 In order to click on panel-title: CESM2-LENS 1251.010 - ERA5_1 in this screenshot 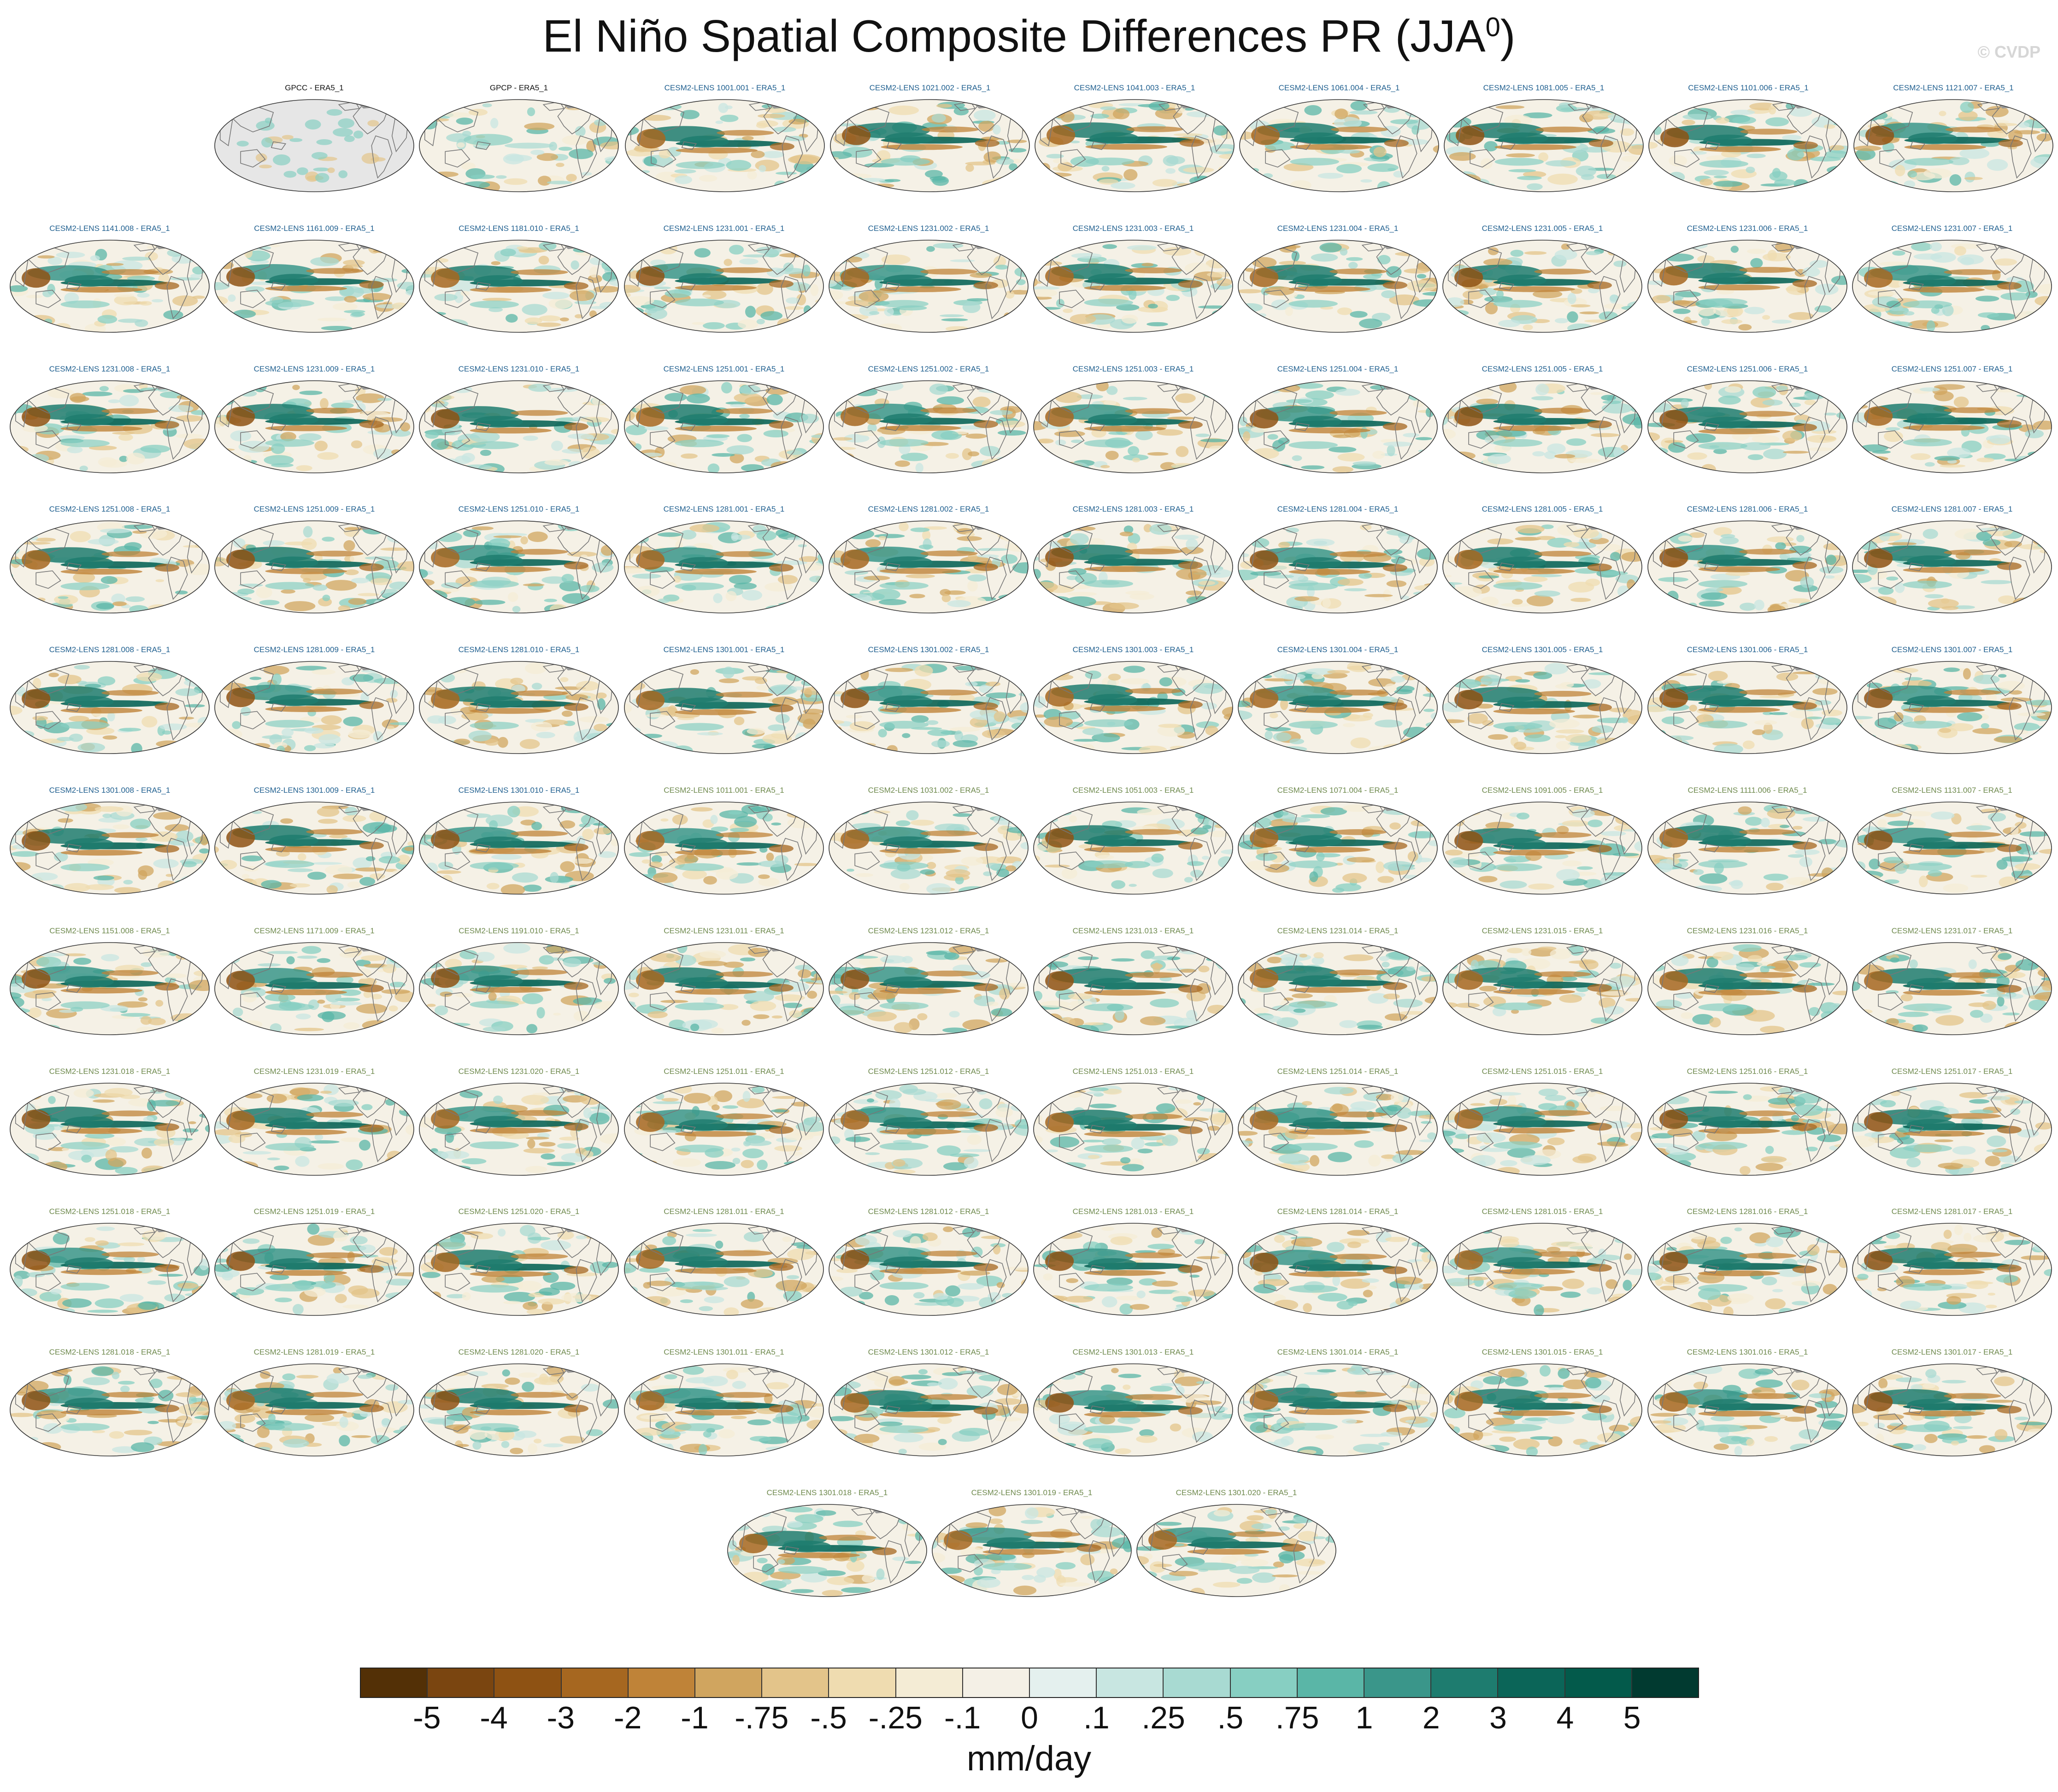, I will do `click(519, 509)`.